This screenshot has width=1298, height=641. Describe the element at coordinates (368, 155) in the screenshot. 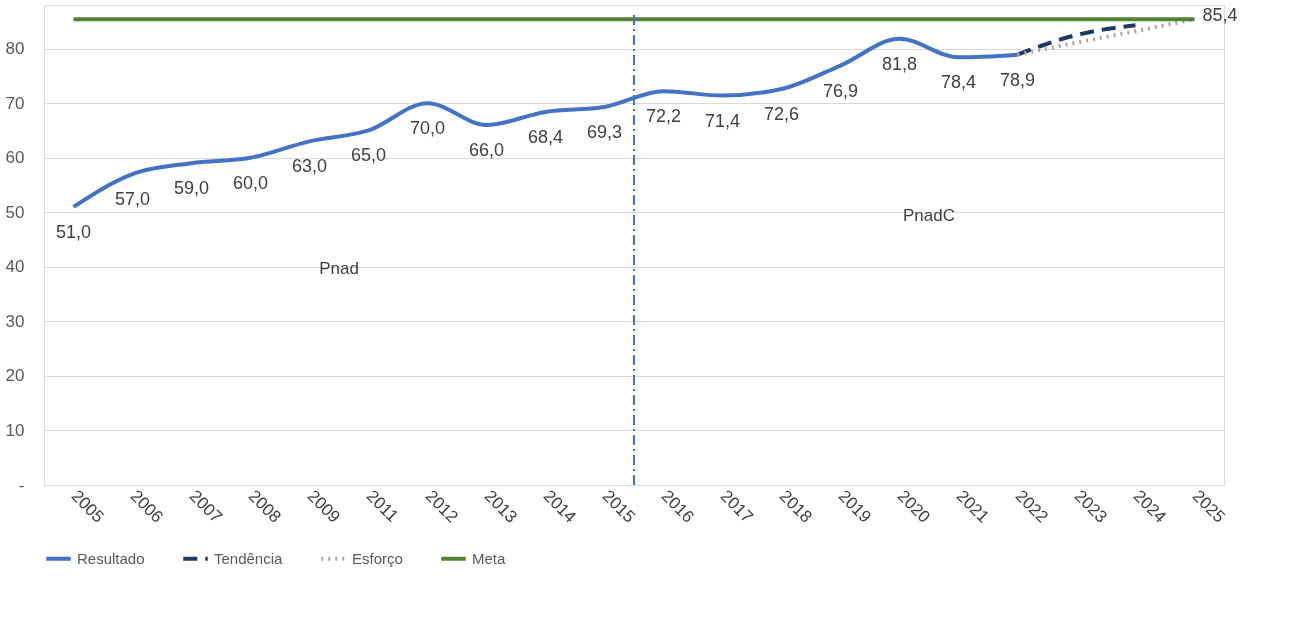

I see `data-label: 65,0` at that location.